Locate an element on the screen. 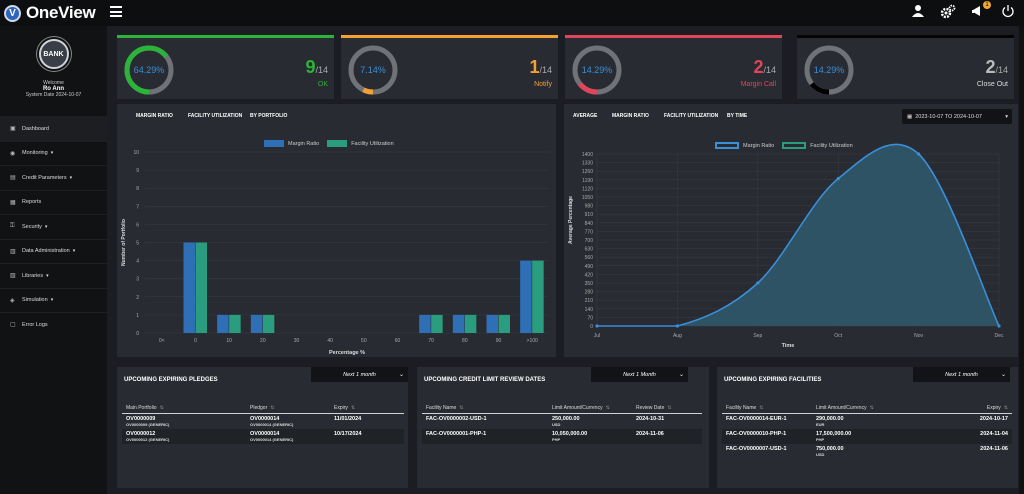 This screenshot has width=1024, height=494. date-range-picker: ▦ 2023-10-07 TO 2024-10-07 ▾ is located at coordinates (957, 116).